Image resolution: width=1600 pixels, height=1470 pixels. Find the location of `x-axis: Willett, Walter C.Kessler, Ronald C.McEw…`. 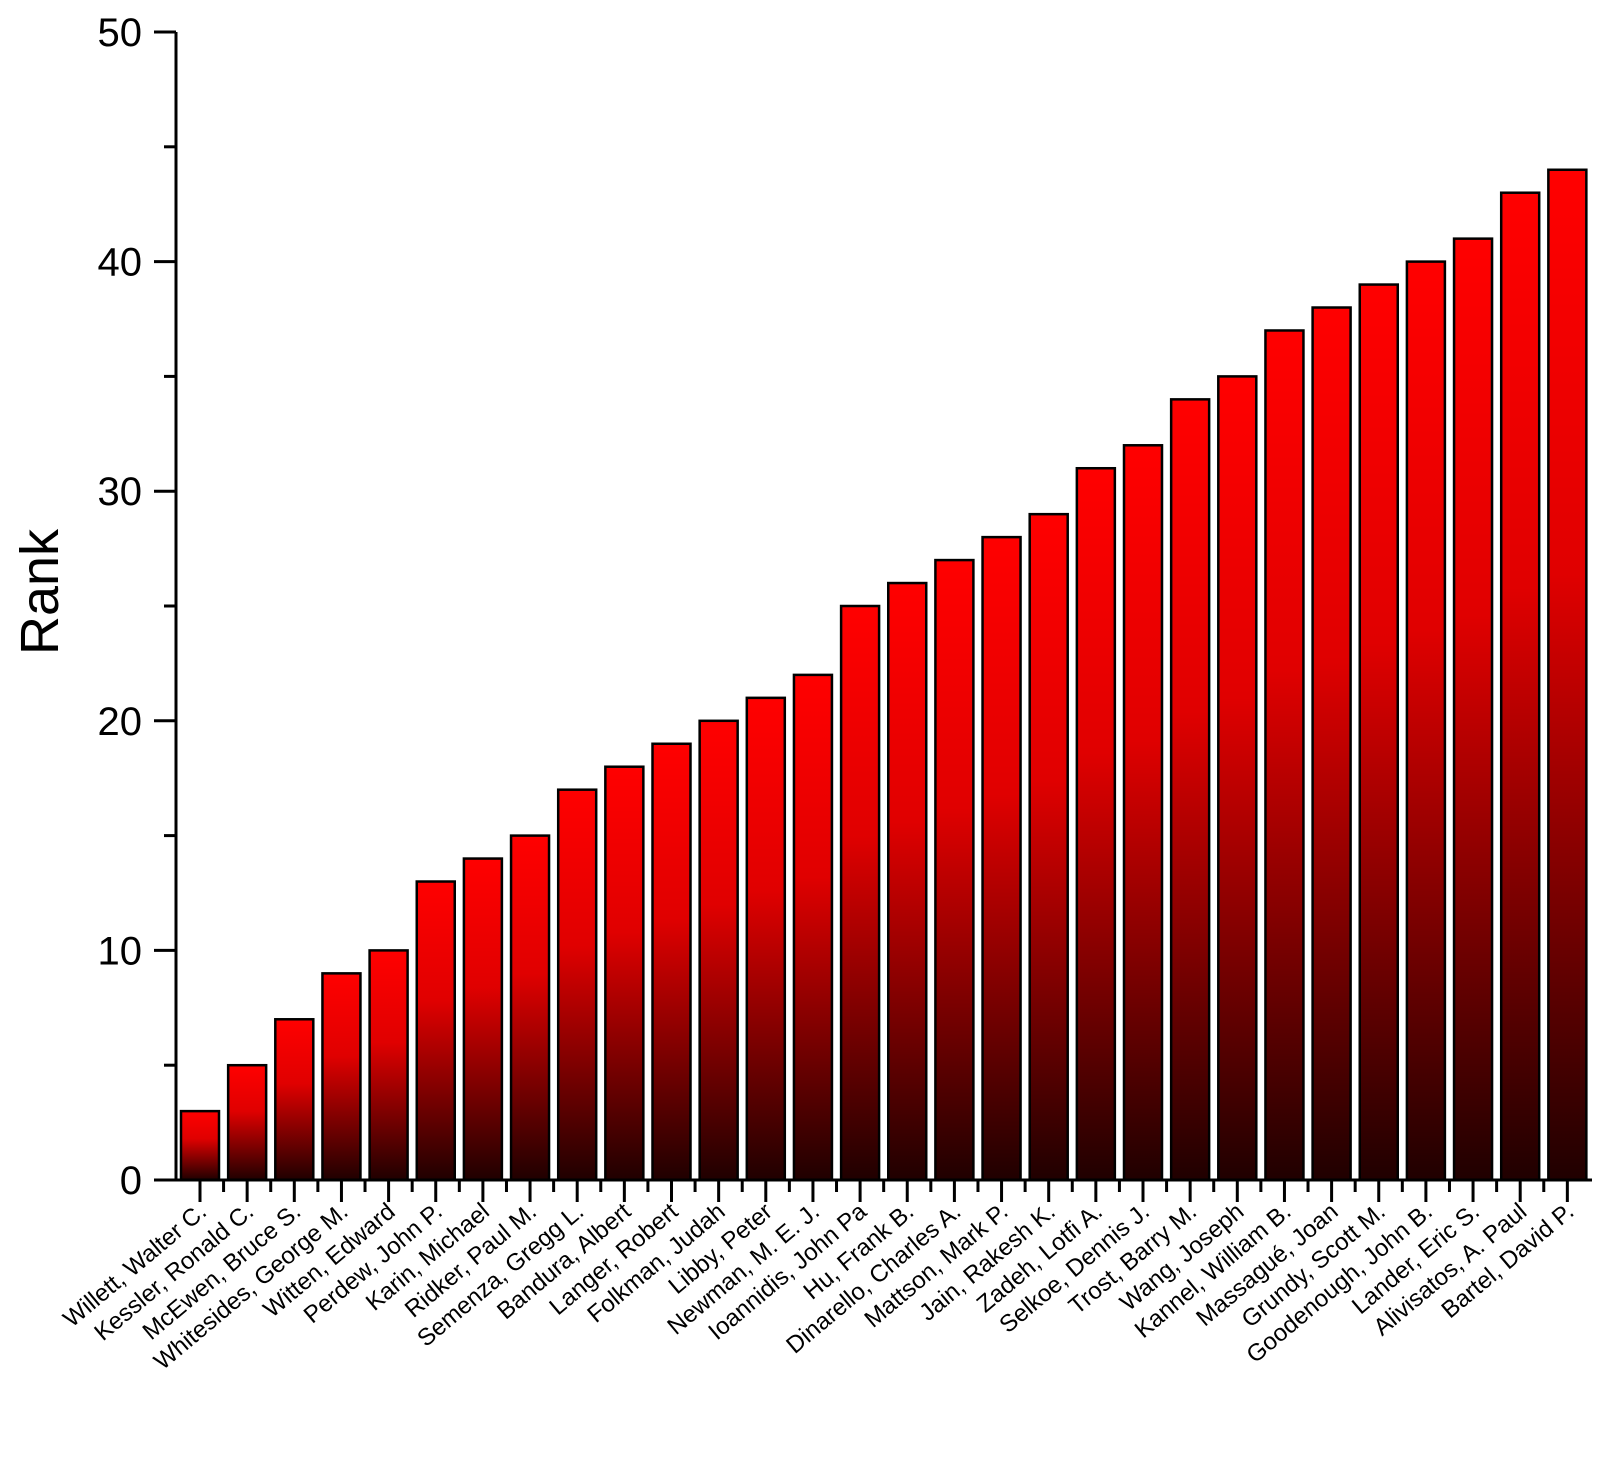

x-axis: Willett, Walter C.Kessler, Ronald C.McEw… is located at coordinates (825, 1276).